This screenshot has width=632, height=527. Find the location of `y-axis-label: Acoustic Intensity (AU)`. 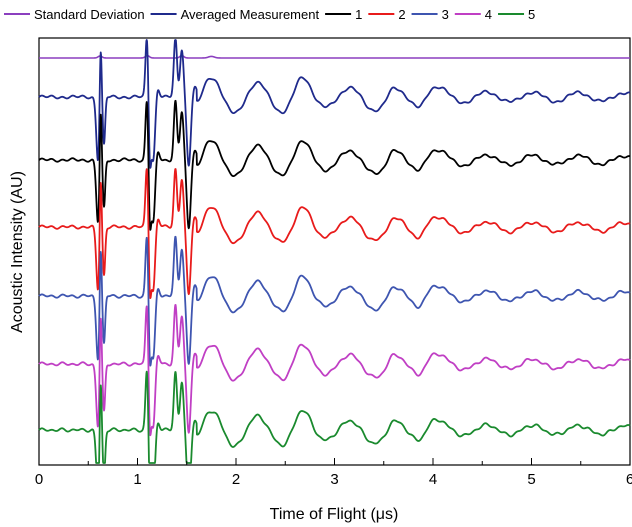

y-axis-label: Acoustic Intensity (AU) is located at coordinates (17, 252).